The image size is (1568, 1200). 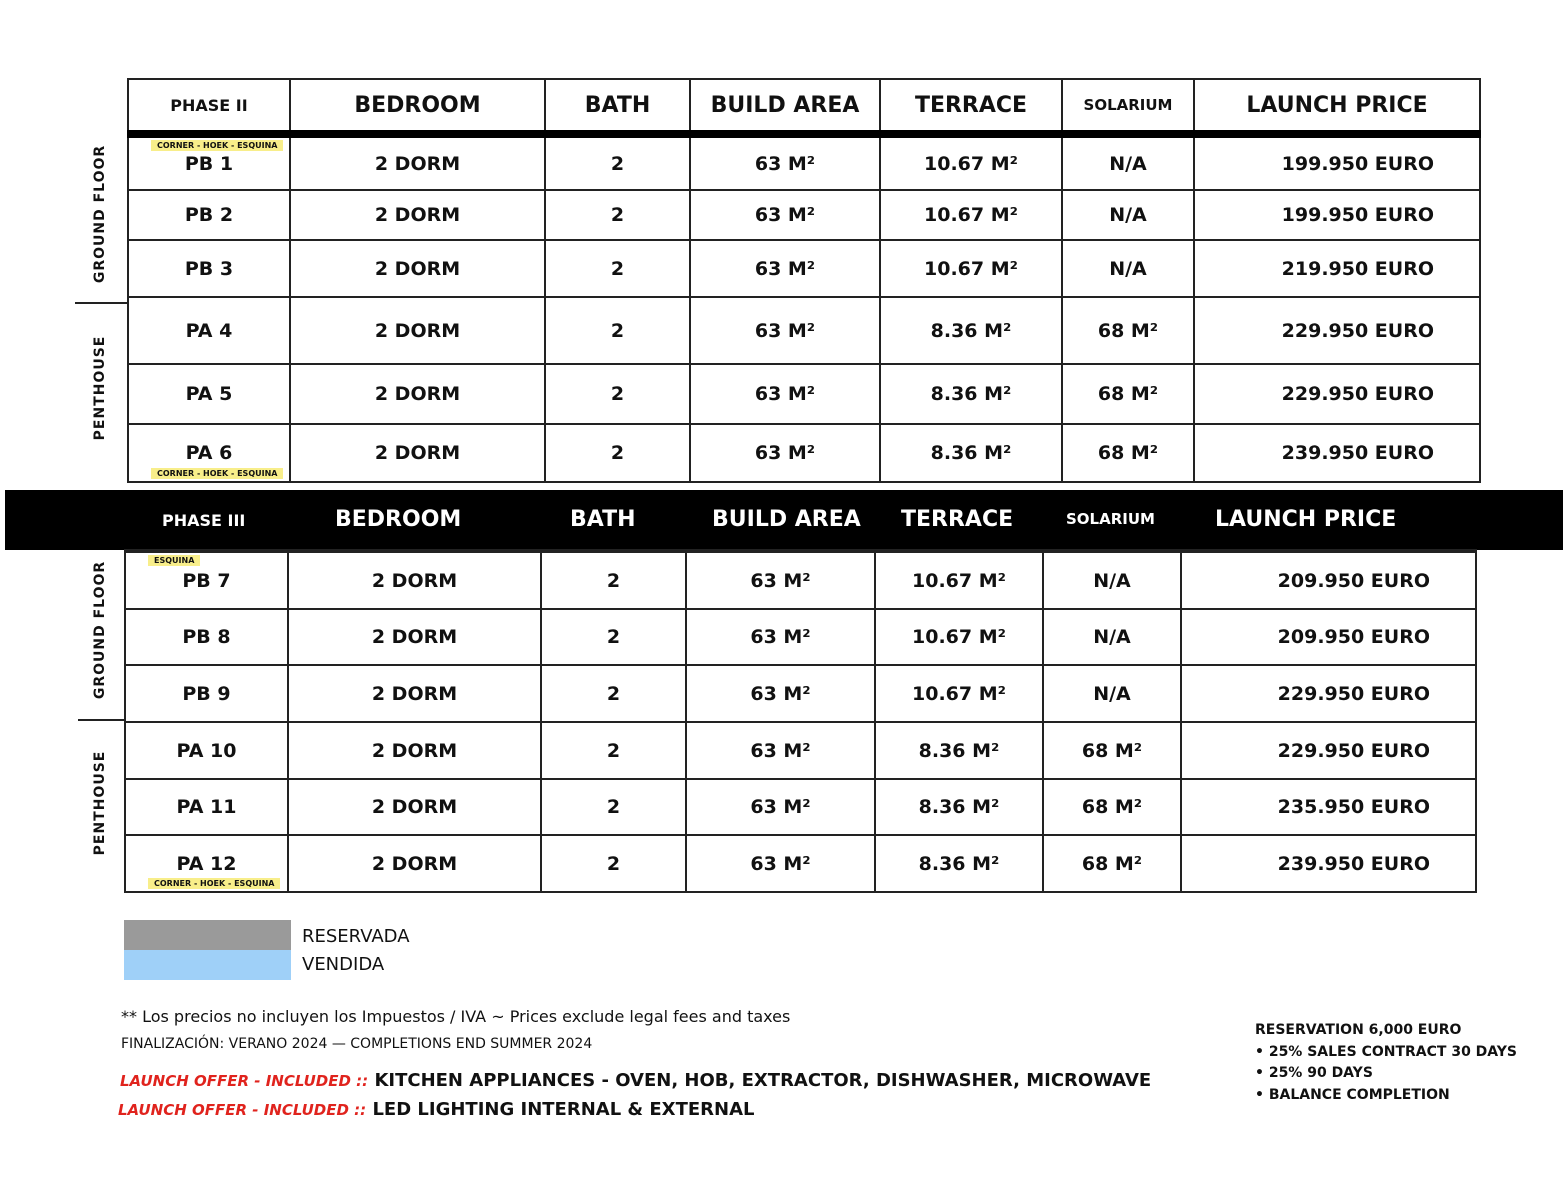 What do you see at coordinates (1386, 1051) in the screenshot?
I see `payment-line: • 25% SALES CONTRACT 30 DAYS` at bounding box center [1386, 1051].